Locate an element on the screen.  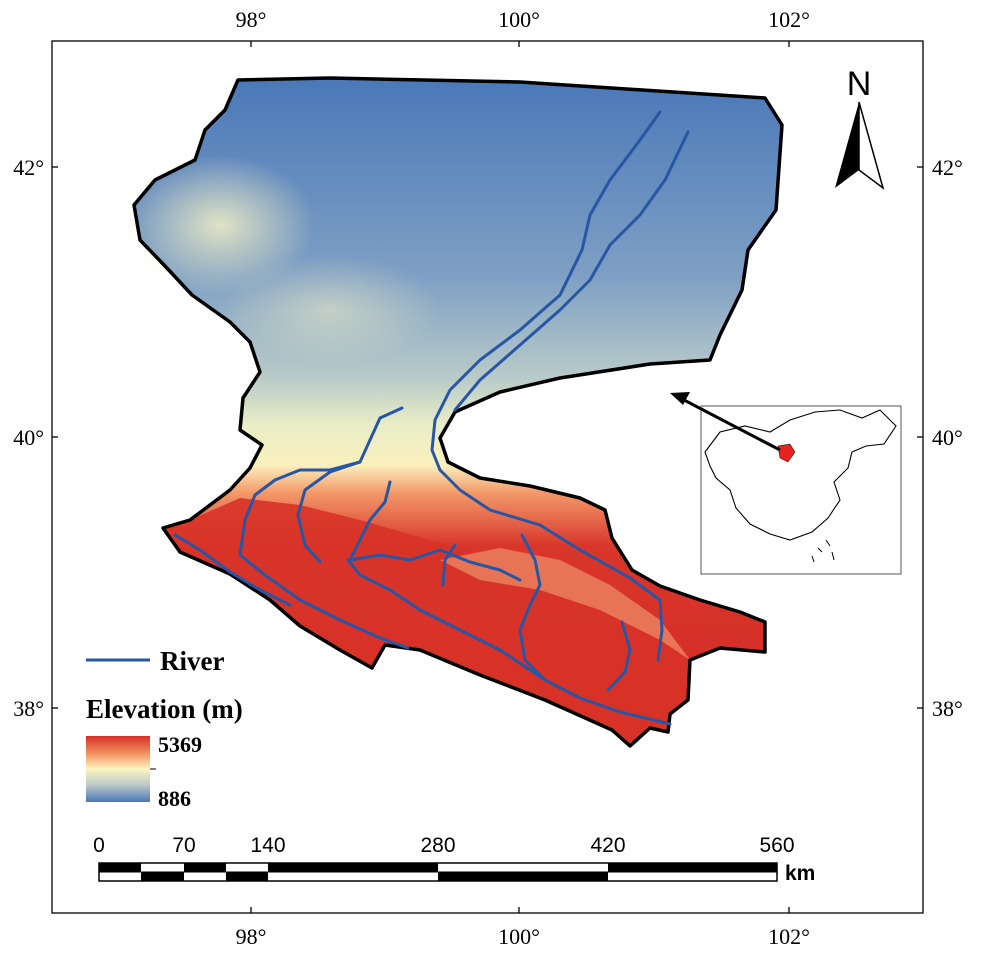
mid-mountain-band is located at coordinates (565, 604).